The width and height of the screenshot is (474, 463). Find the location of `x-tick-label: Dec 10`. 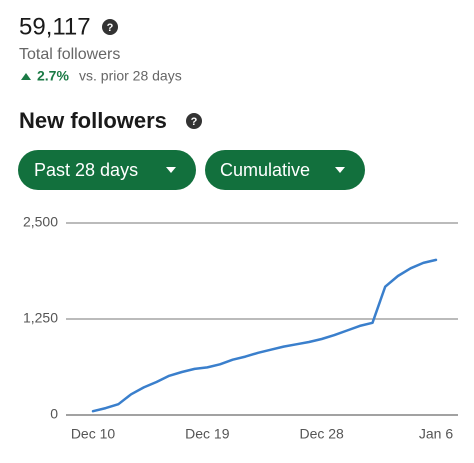

x-tick-label: Dec 10 is located at coordinates (93, 434).